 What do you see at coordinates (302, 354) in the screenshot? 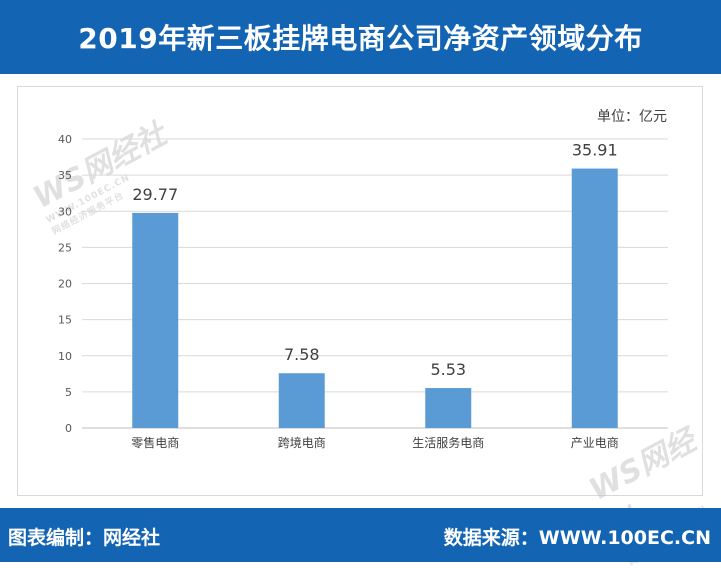
I see `bar-value-label: 7.58` at bounding box center [302, 354].